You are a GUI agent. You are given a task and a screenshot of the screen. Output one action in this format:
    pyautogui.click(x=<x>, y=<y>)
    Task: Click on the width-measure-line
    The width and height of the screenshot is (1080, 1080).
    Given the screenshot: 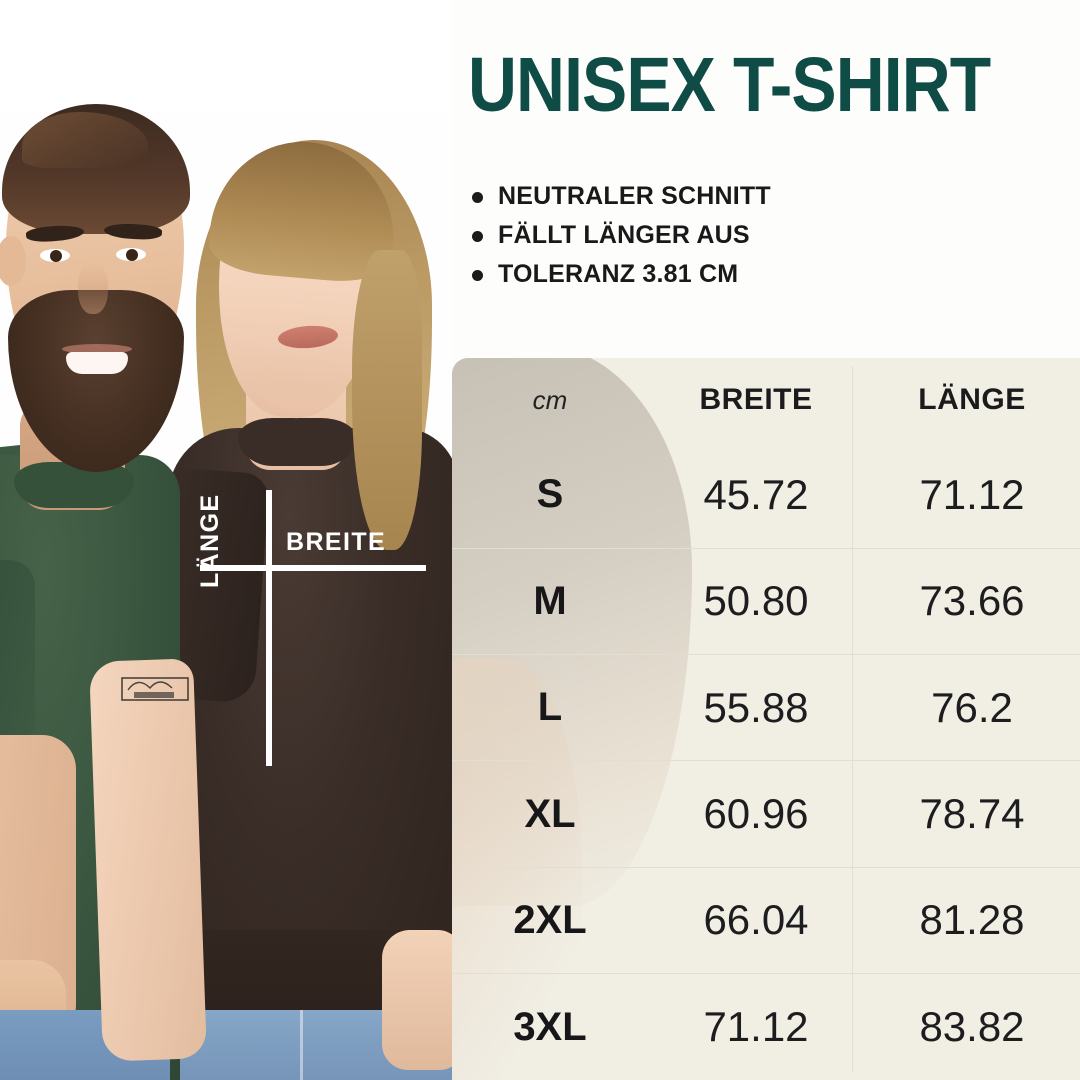 What is the action you would take?
    pyautogui.click(x=313, y=568)
    